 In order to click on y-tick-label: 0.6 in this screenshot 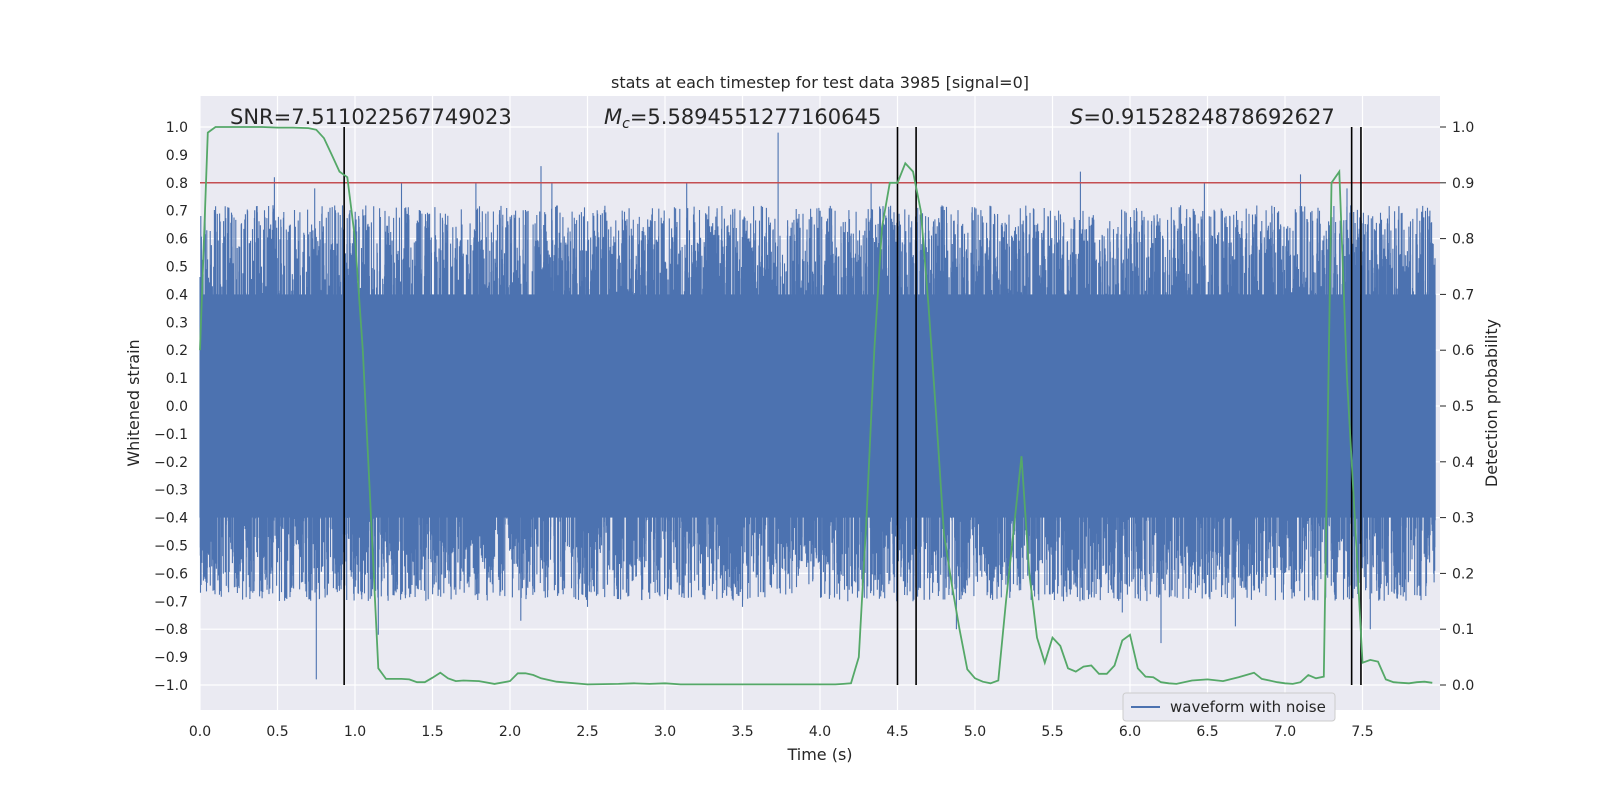, I will do `click(177, 240)`.